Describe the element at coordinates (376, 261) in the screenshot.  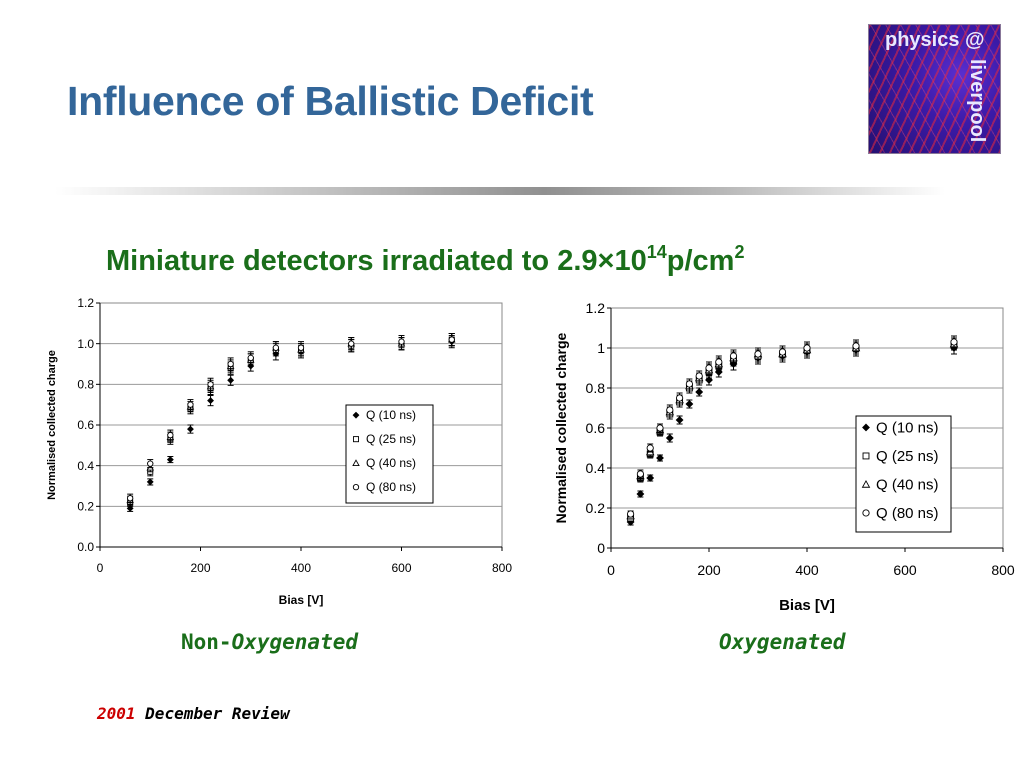
I see `subtitle-main: Miniature detectors irradiated to 2.9×10` at that location.